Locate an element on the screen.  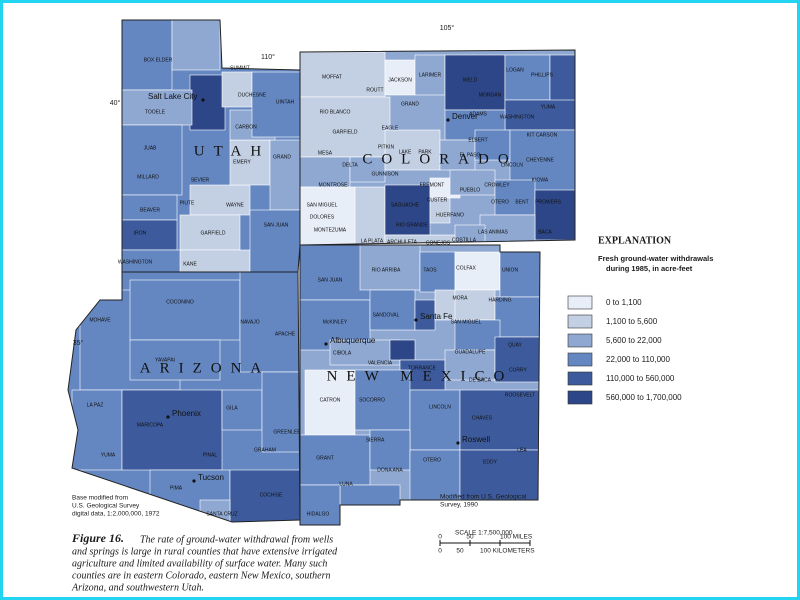
county-label: PHILLIPS is located at coordinates (542, 75).